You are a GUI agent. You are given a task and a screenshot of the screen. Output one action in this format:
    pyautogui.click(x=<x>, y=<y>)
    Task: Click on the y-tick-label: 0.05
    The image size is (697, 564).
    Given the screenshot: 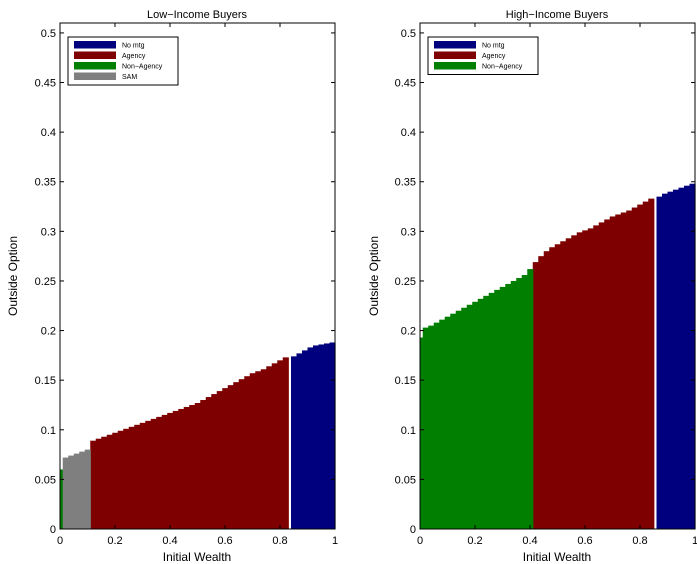 What is the action you would take?
    pyautogui.click(x=45, y=480)
    